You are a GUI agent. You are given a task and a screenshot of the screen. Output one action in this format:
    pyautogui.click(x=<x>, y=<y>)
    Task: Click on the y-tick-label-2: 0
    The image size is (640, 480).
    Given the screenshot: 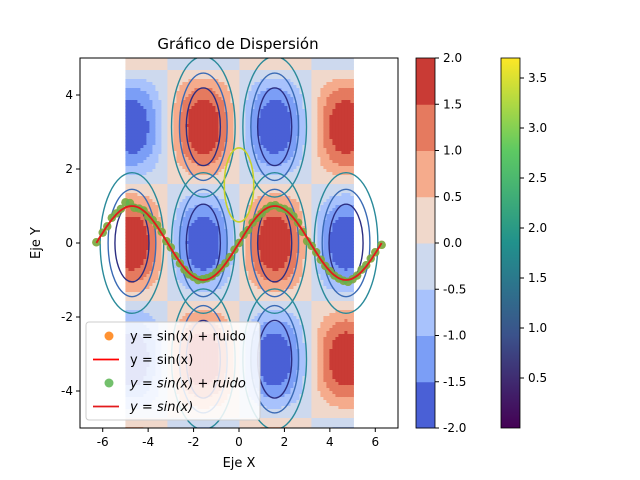 What is the action you would take?
    pyautogui.click(x=69, y=243)
    